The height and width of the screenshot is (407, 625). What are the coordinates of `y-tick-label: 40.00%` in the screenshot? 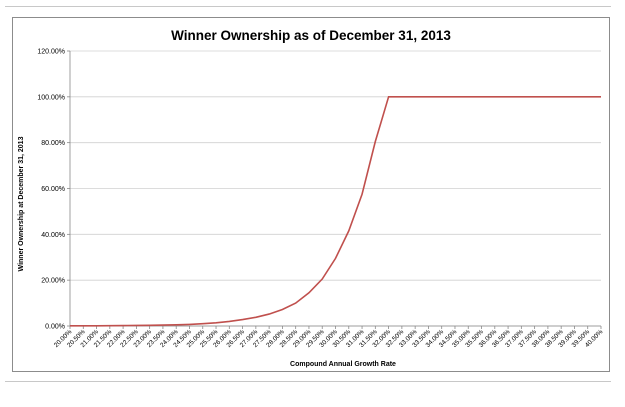 It's located at (53, 235).